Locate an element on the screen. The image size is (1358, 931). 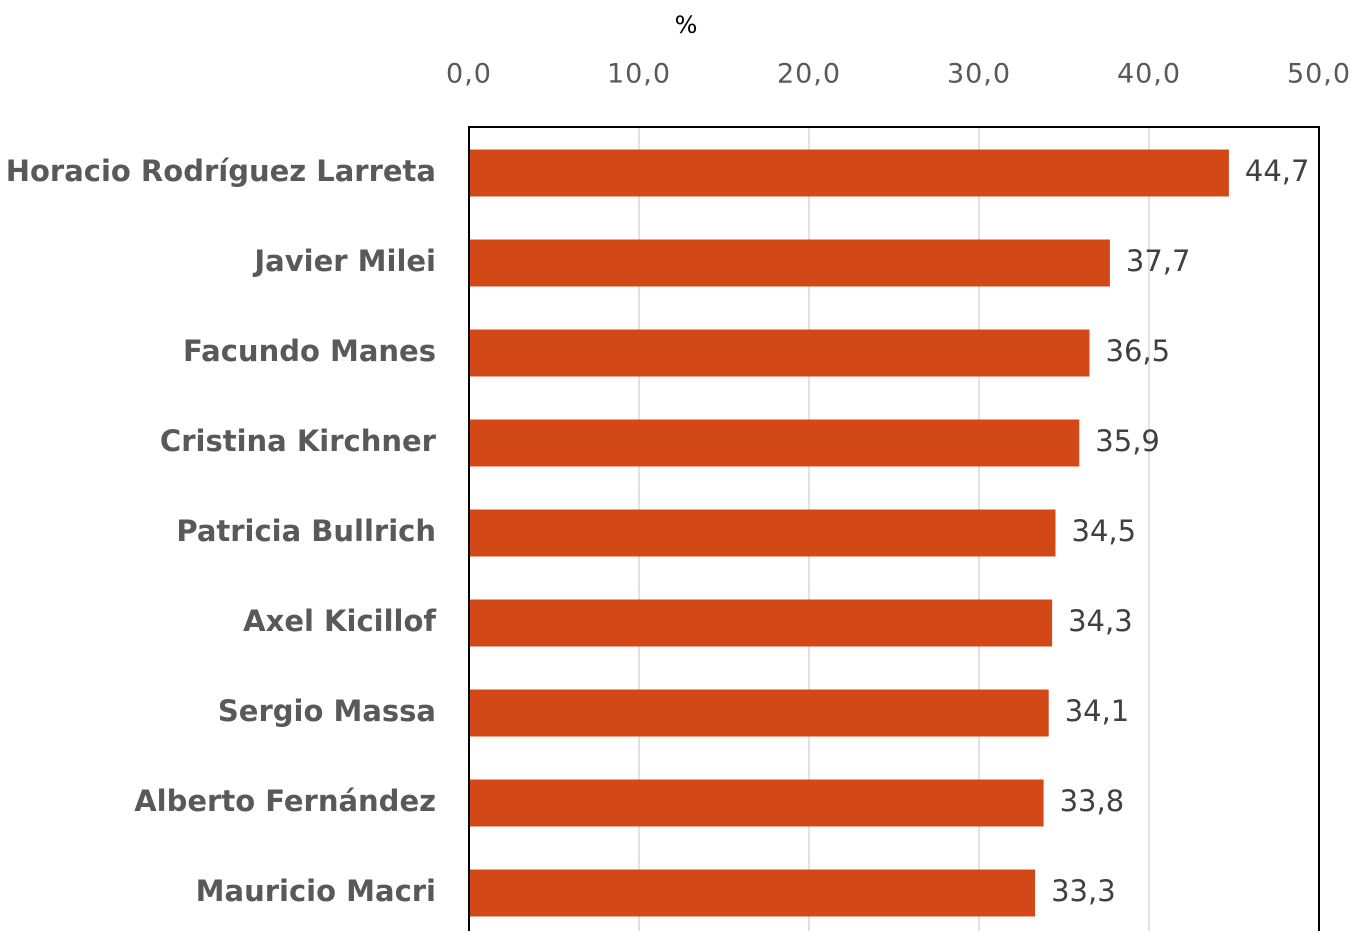
data-label: 44,7 is located at coordinates (1277, 171).